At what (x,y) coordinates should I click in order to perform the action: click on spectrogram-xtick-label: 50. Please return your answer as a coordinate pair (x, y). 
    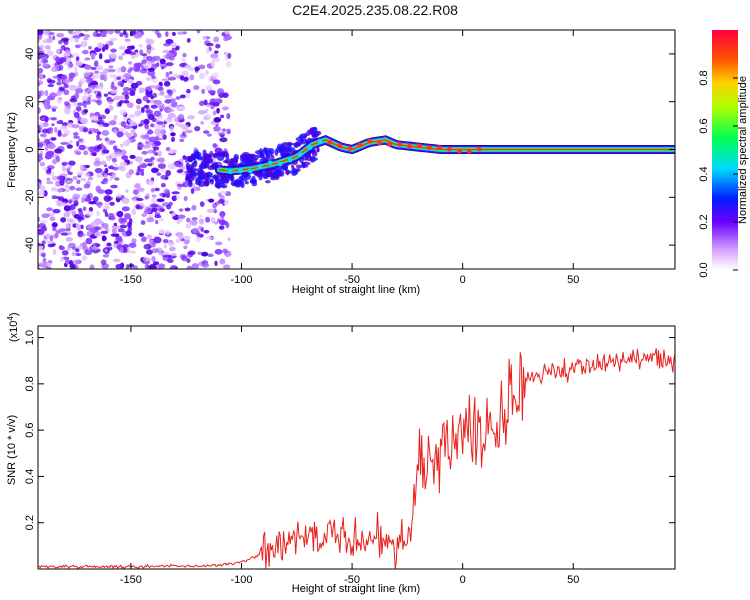
    Looking at the image, I should click on (573, 280).